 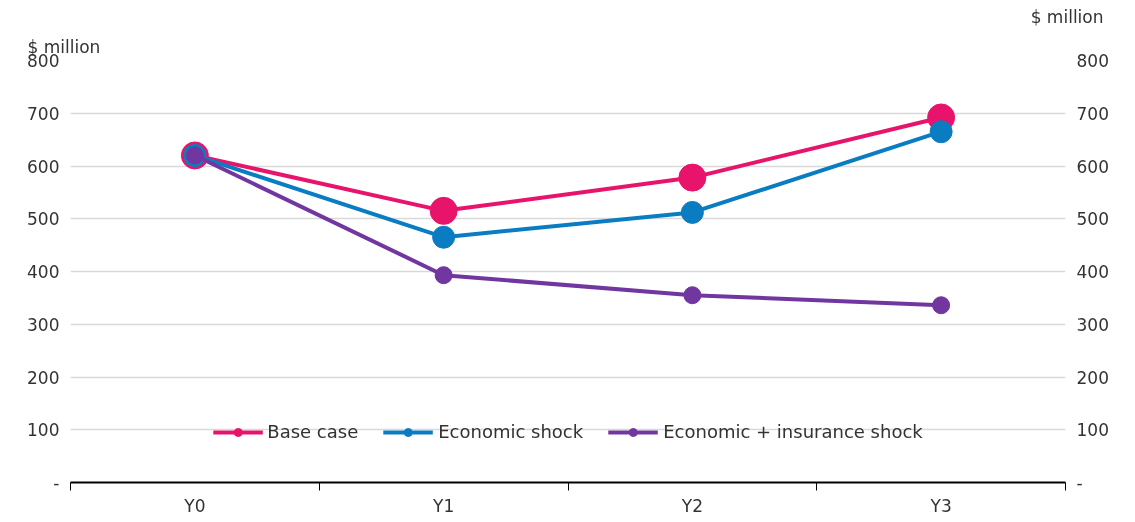 I want to click on y2-tick-label: 200, so click(x=1092, y=377).